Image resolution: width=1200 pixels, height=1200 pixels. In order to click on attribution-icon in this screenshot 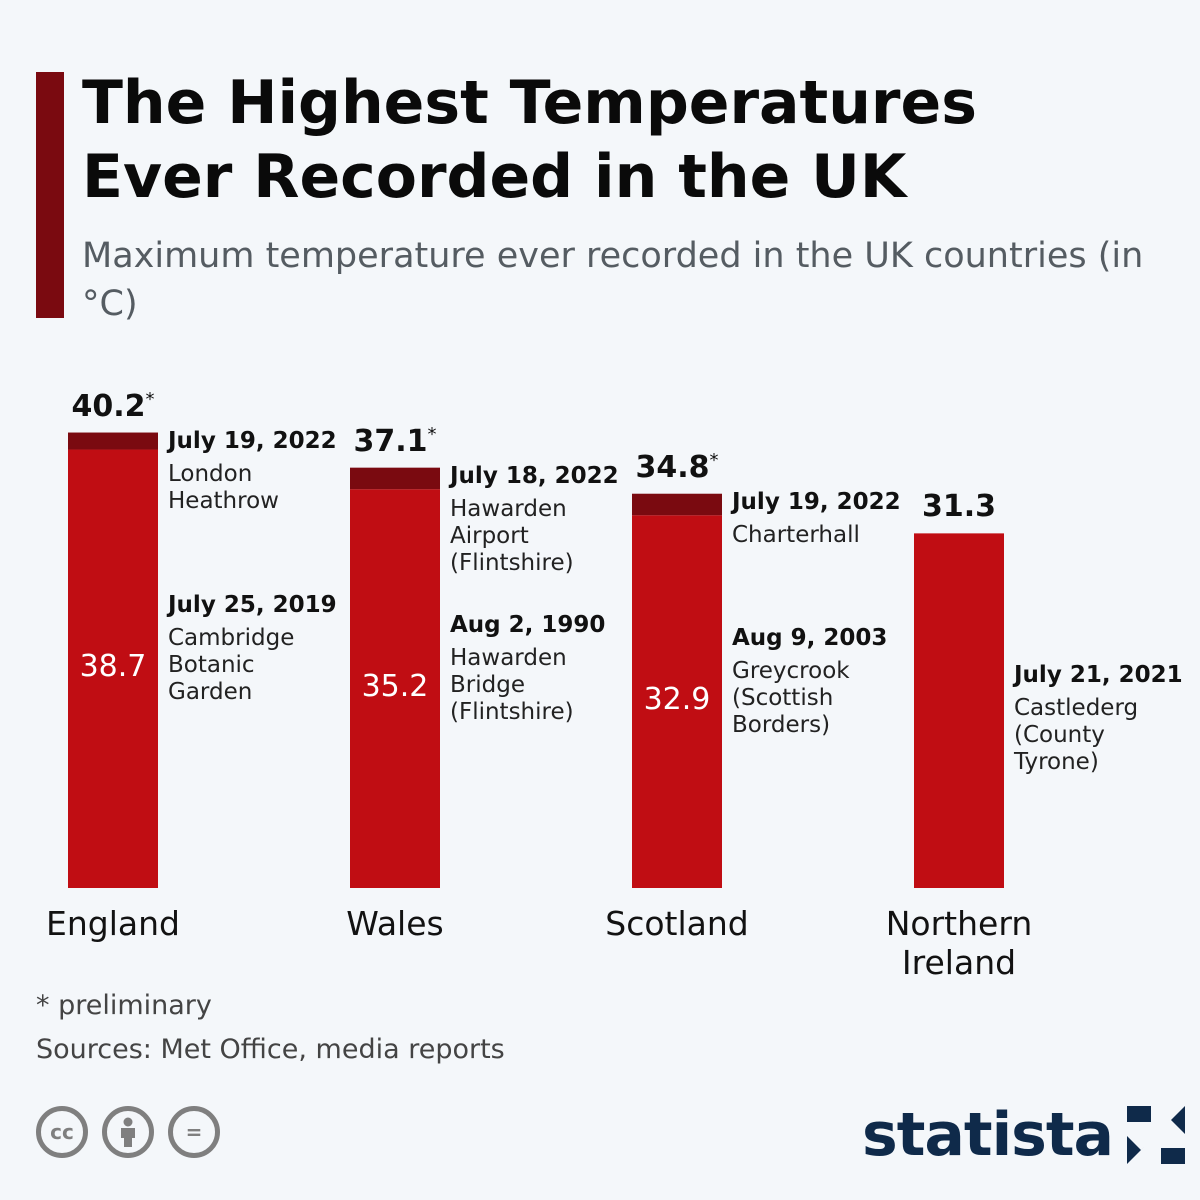, I will do `click(128, 1132)`.